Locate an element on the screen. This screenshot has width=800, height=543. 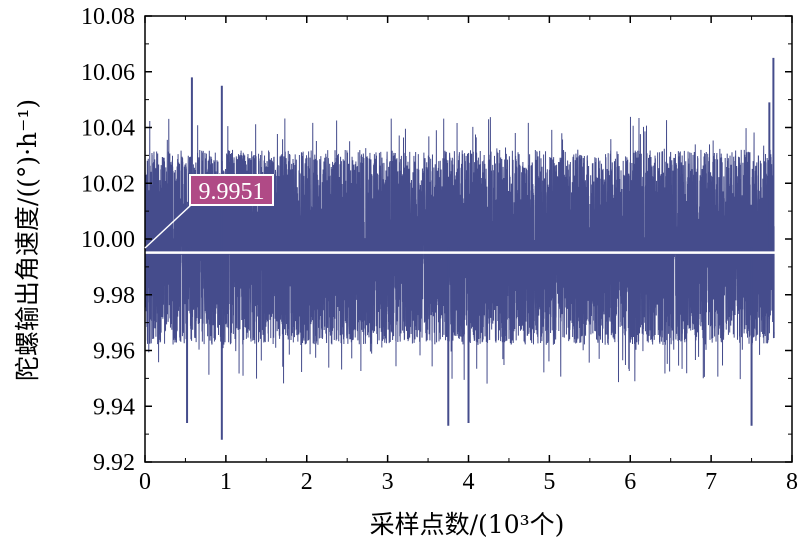
y-tick-label: 10.06 is located at coordinates (108, 73).